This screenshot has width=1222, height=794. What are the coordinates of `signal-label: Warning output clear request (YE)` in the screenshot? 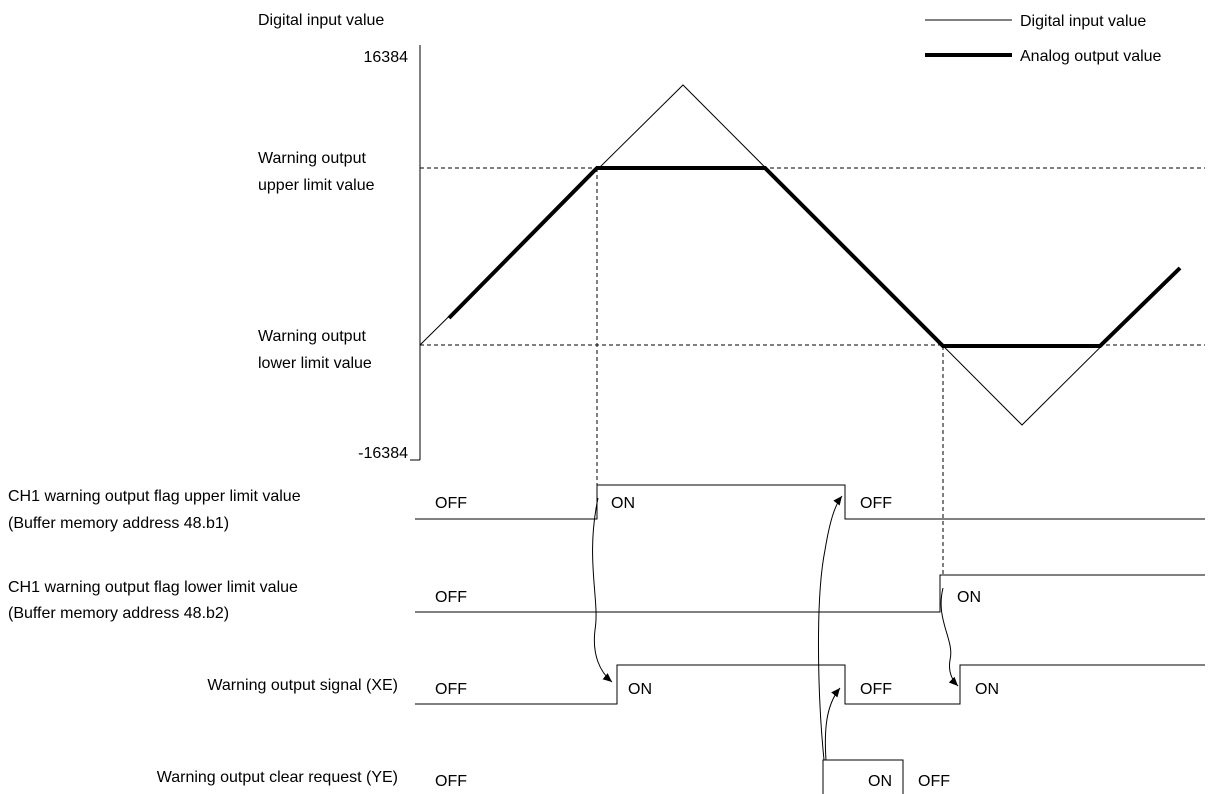 It's located at (277, 777).